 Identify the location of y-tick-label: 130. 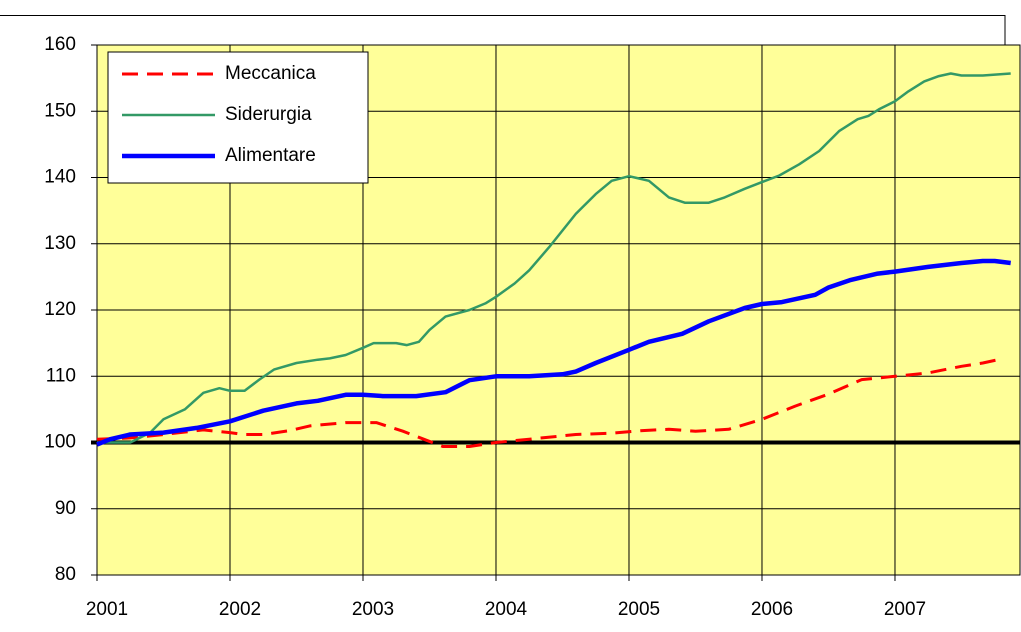
(60, 243).